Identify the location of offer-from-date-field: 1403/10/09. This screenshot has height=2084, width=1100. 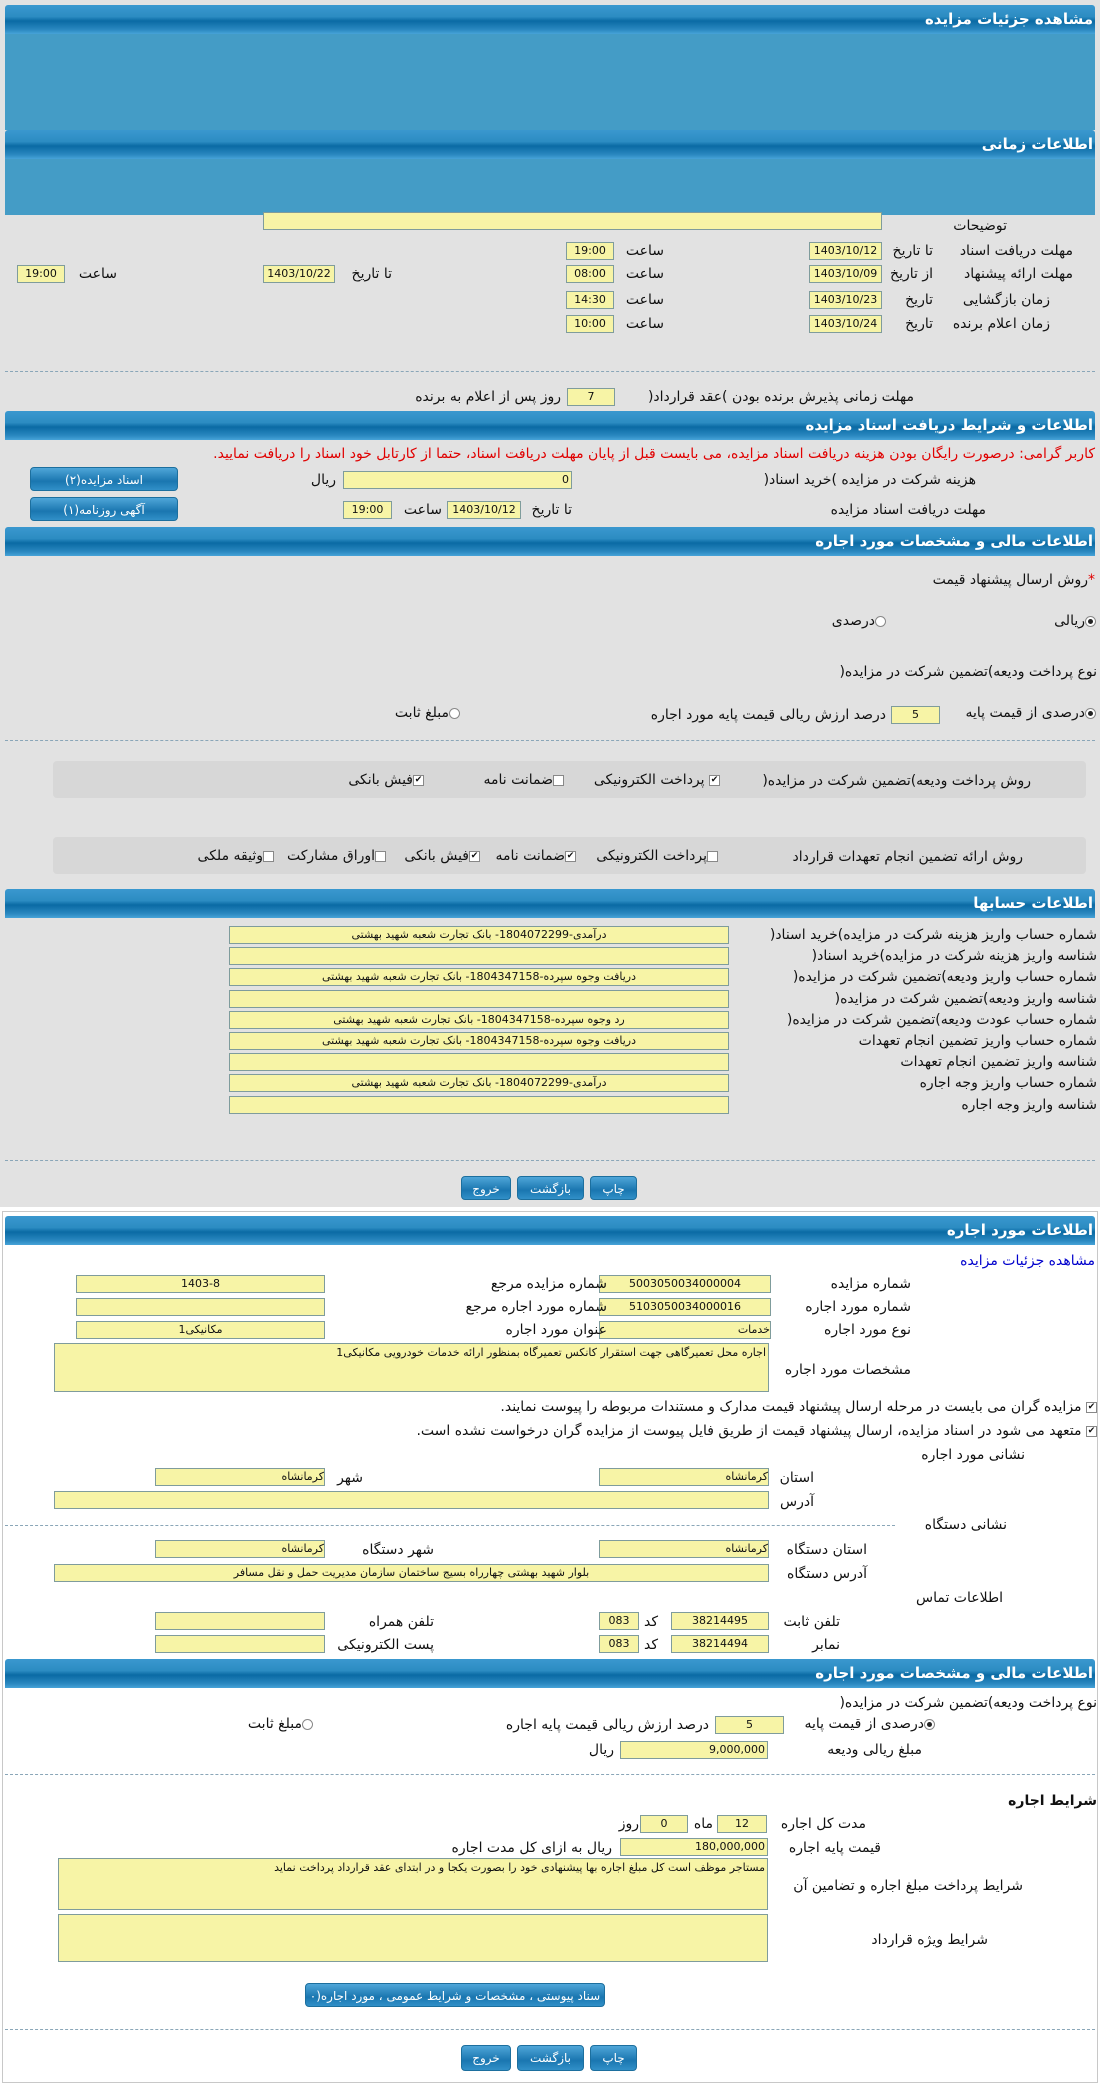
(845, 274).